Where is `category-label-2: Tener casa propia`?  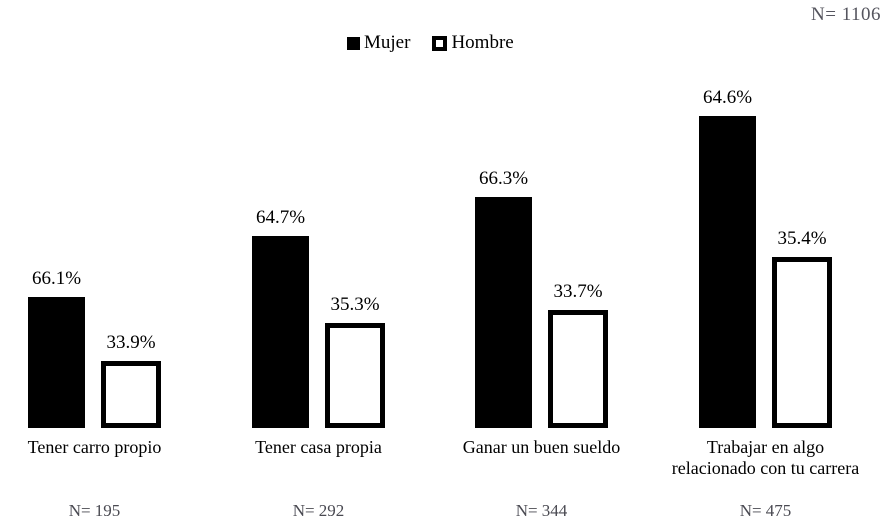
category-label-2: Tener casa propia is located at coordinates (318, 447).